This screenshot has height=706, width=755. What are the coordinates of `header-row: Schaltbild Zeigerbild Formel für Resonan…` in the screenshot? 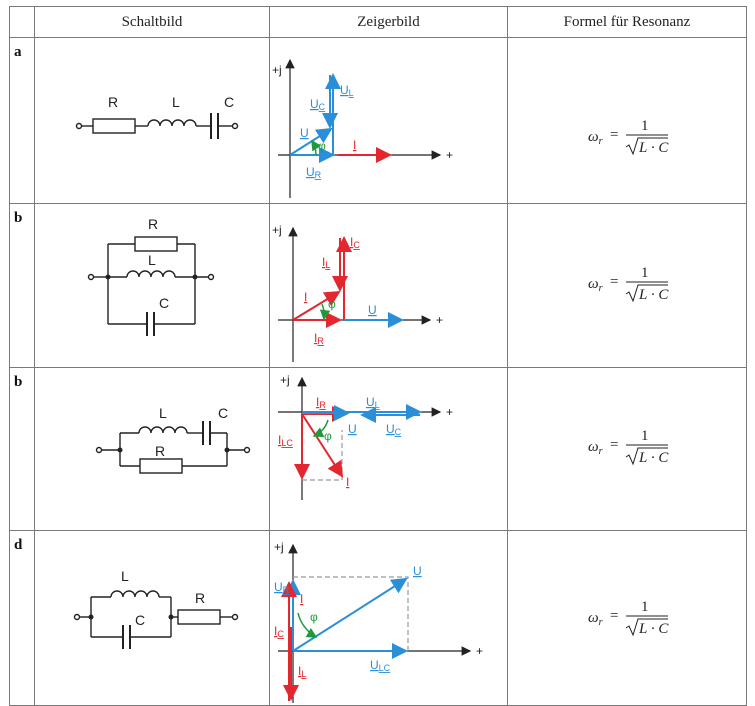 It's located at (378, 22).